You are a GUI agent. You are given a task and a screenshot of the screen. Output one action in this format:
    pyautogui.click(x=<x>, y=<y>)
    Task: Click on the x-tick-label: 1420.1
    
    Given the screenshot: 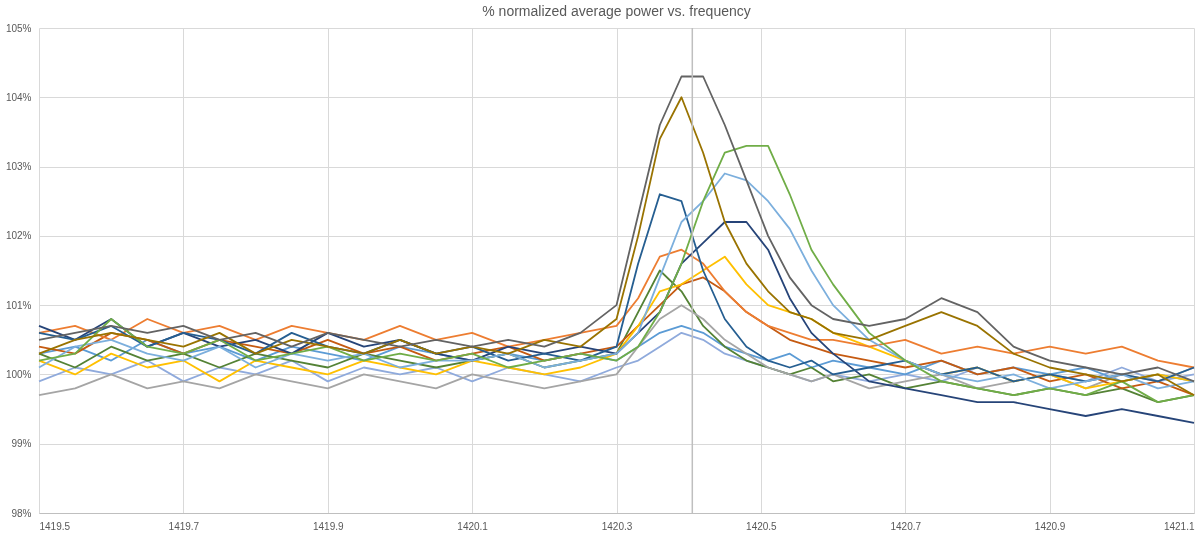 What is the action you would take?
    pyautogui.click(x=473, y=526)
    